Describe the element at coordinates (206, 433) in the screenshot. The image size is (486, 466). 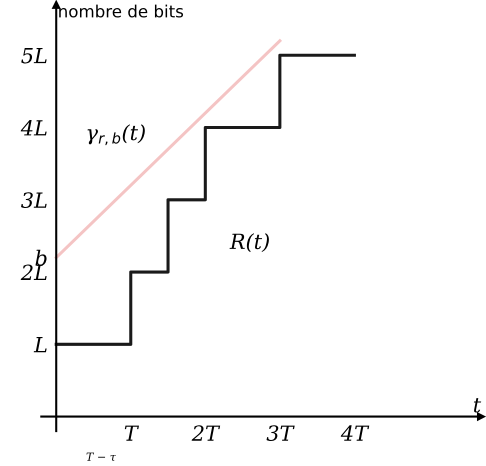
I see `x-tick-label: 2T` at that location.